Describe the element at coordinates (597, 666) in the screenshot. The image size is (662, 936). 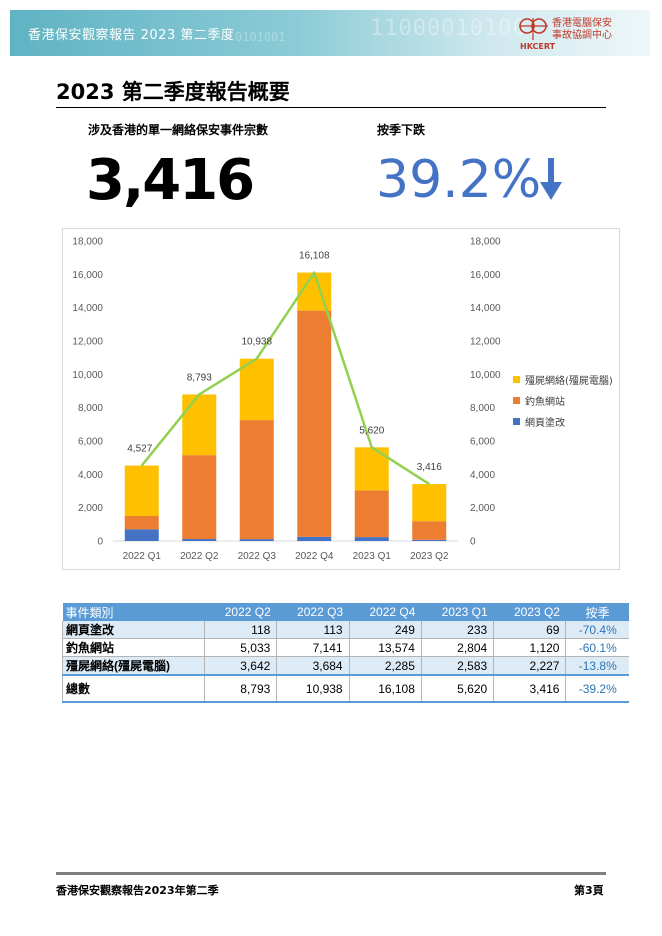
I see `table-cell: -13.8%` at that location.